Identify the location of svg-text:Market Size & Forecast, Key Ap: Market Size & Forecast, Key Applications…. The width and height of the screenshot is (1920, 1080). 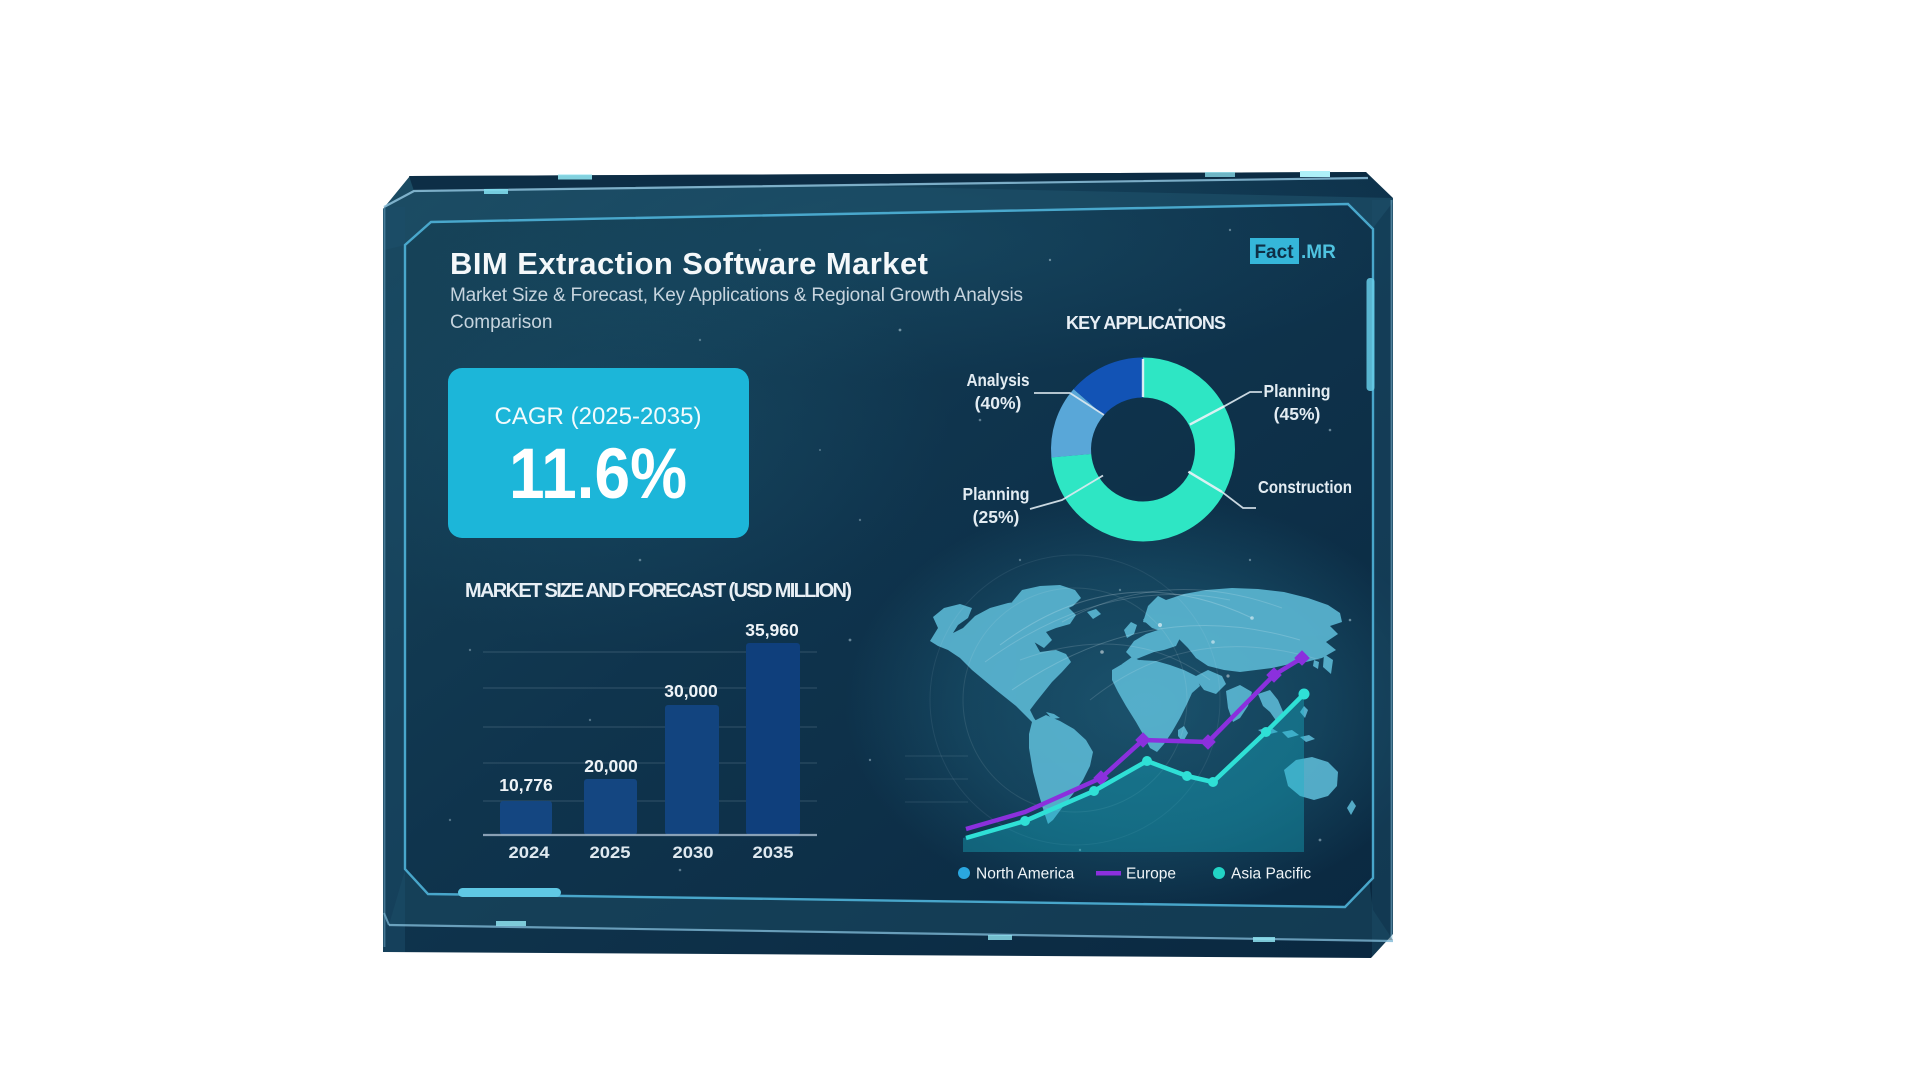
(736, 295).